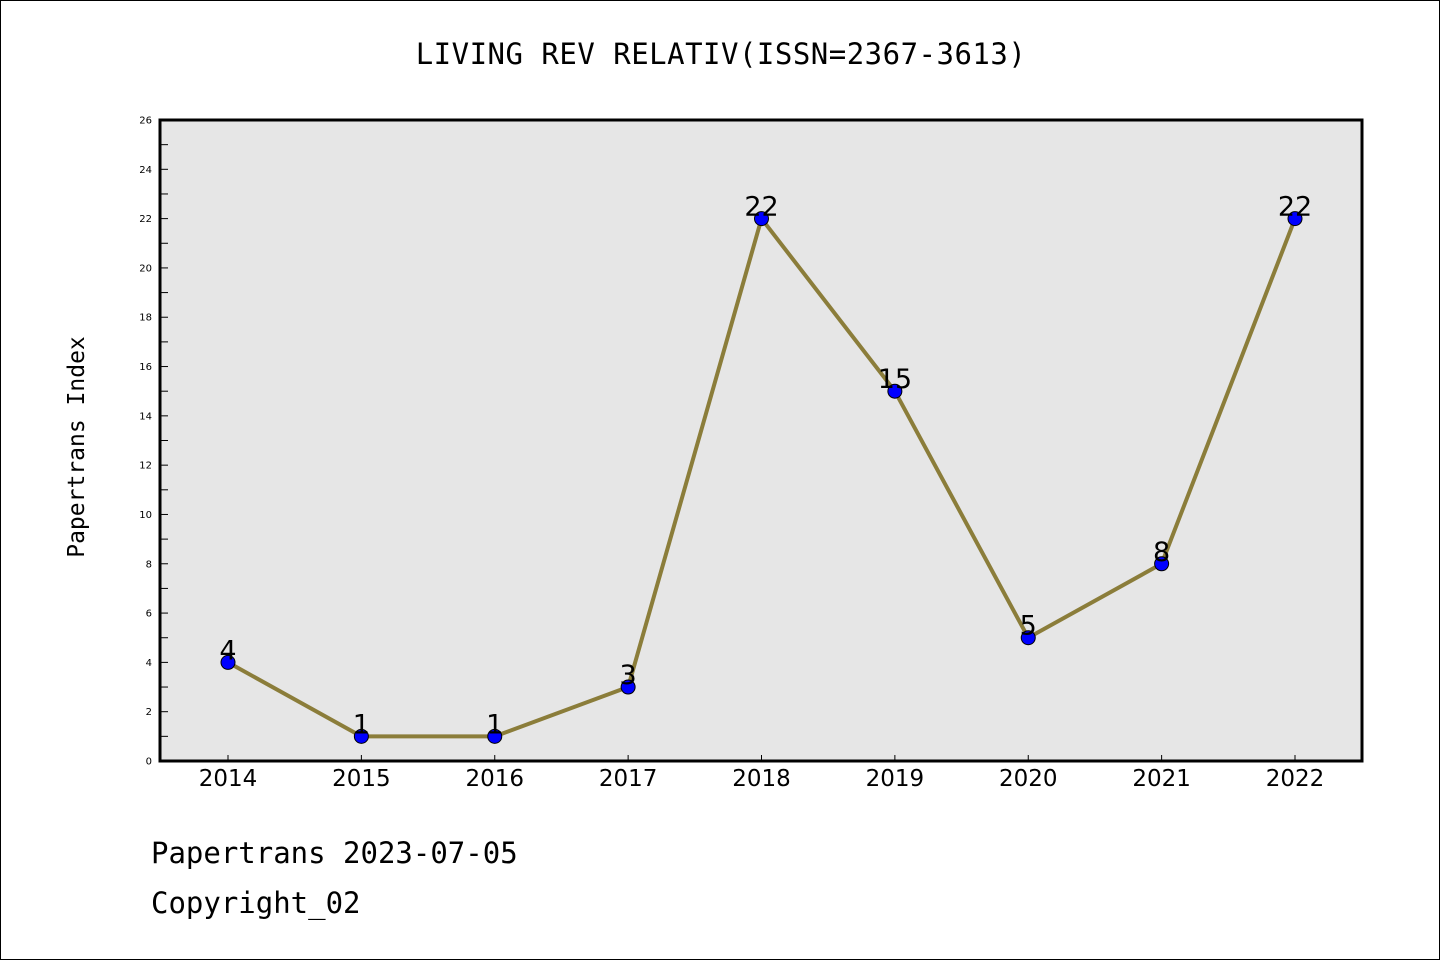  What do you see at coordinates (1028, 626) in the screenshot?
I see `data-label: 5` at bounding box center [1028, 626].